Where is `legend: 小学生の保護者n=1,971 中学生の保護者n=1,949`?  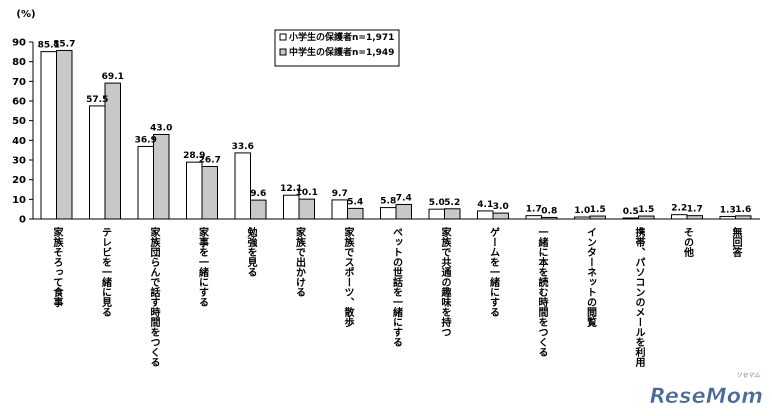
legend: 小学生の保護者n=1,971 中学生の保護者n=1,949 is located at coordinates (337, 48).